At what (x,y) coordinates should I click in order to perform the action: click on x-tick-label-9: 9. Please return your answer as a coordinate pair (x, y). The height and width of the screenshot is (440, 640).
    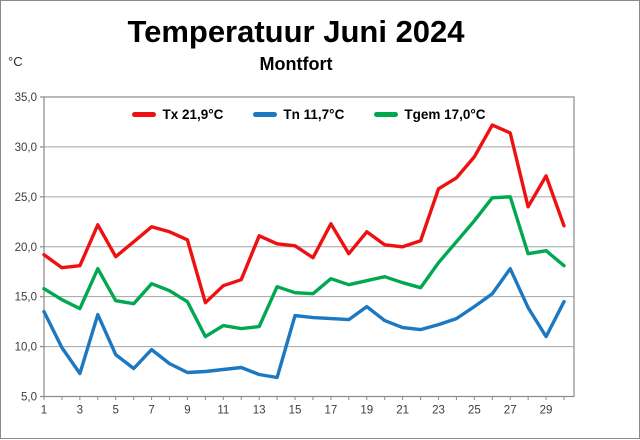
    Looking at the image, I should click on (187, 411).